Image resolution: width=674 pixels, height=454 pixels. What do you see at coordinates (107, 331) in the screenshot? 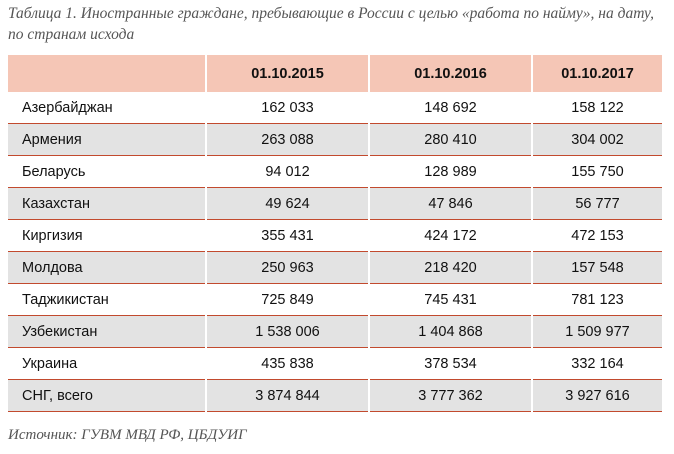
I see `country-cell: Узбекистан` at bounding box center [107, 331].